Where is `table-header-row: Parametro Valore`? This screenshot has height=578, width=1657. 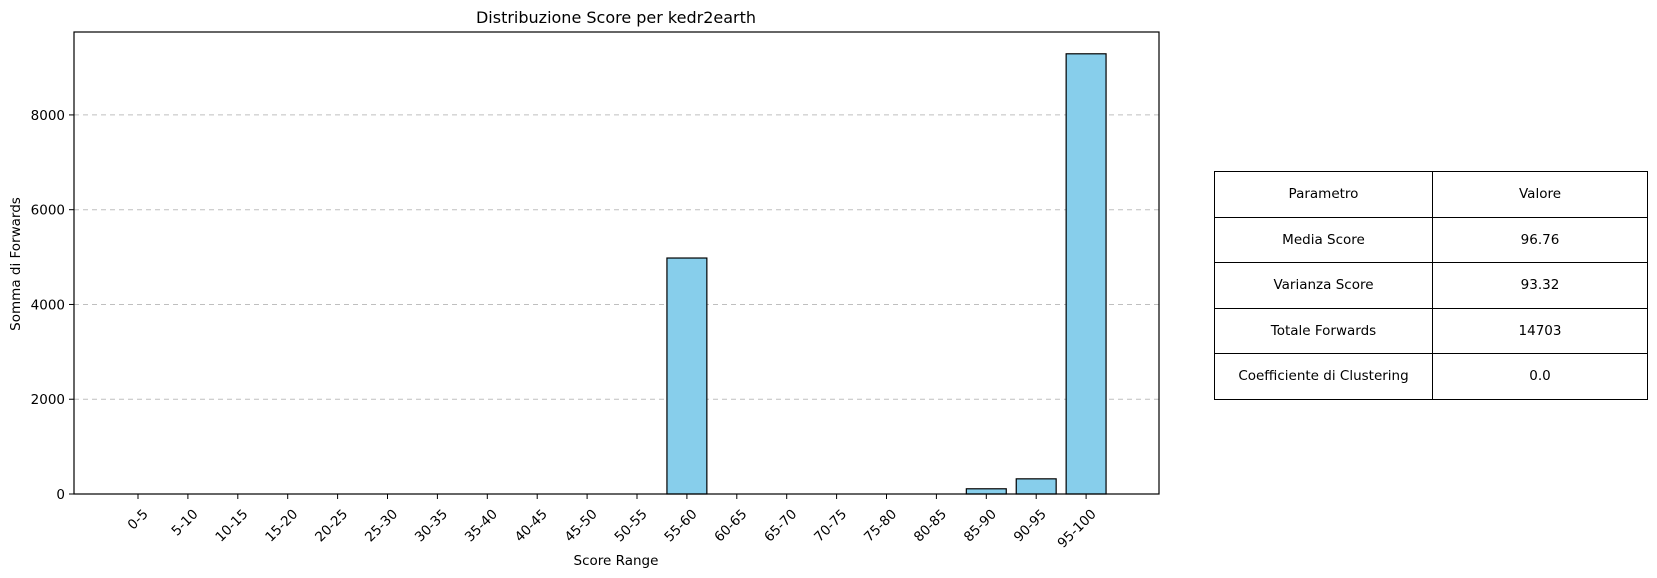 table-header-row: Parametro Valore is located at coordinates (1431, 194).